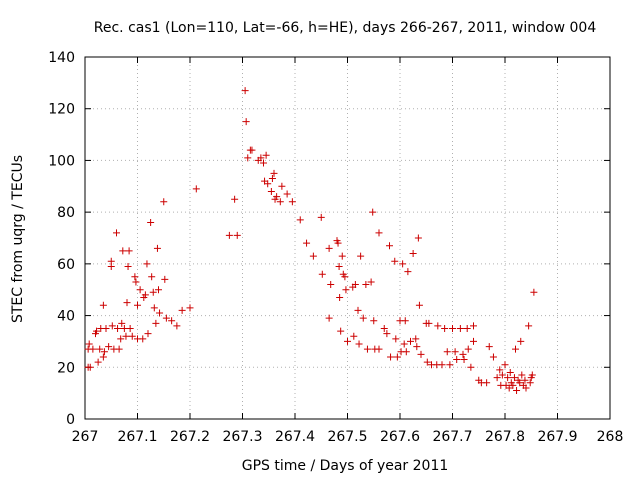 Image resolution: width=640 pixels, height=480 pixels. Describe the element at coordinates (61, 110) in the screenshot. I see `y-tick-label: 120` at that location.